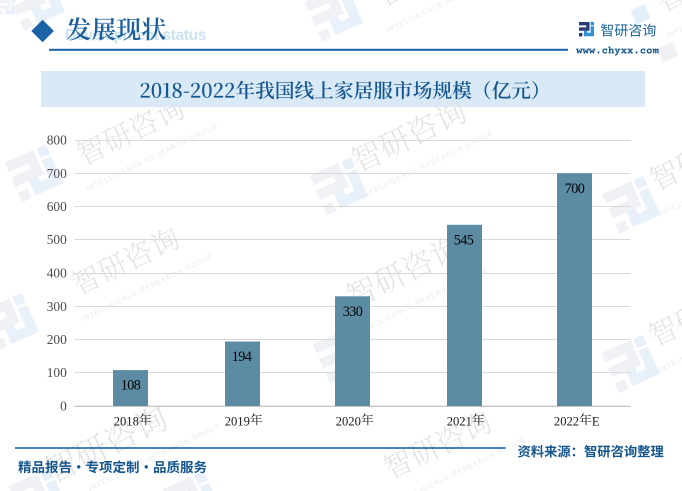  Describe the element at coordinates (126, 421) in the screenshot. I see `svg-text: 2018` at that location.